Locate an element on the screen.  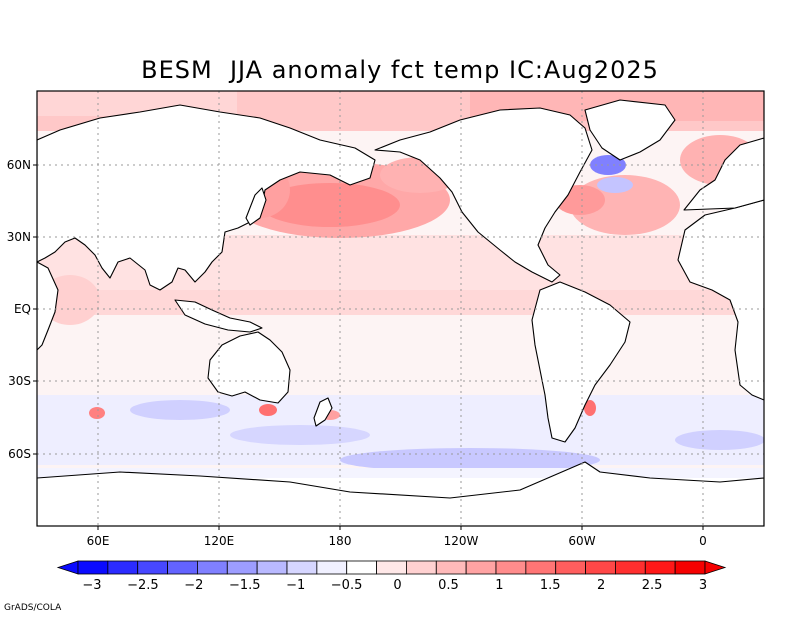
colorbar-label: −2 is located at coordinates (193, 585).